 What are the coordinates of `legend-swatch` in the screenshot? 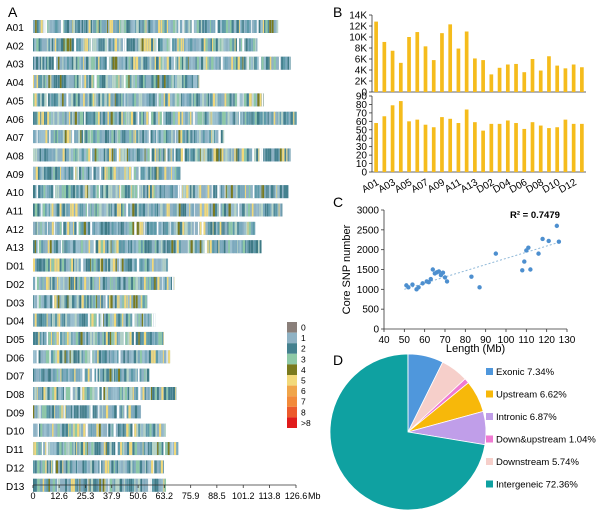 It's located at (292, 369).